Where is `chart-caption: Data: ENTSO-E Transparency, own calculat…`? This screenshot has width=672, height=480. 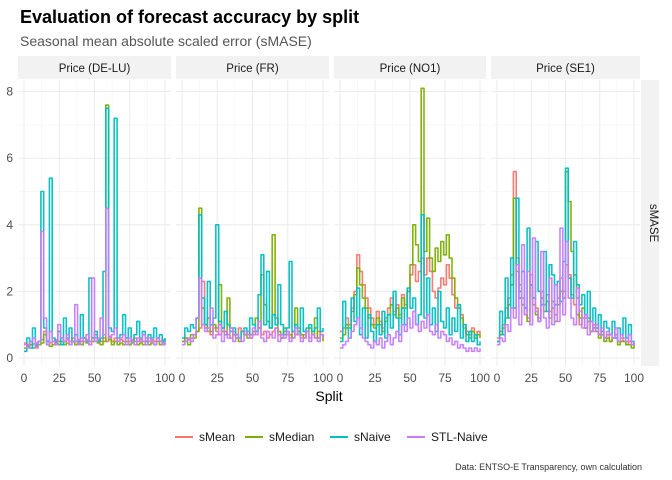
chart-caption: Data: ENTSO-E Transparency, own calculat… is located at coordinates (548, 467).